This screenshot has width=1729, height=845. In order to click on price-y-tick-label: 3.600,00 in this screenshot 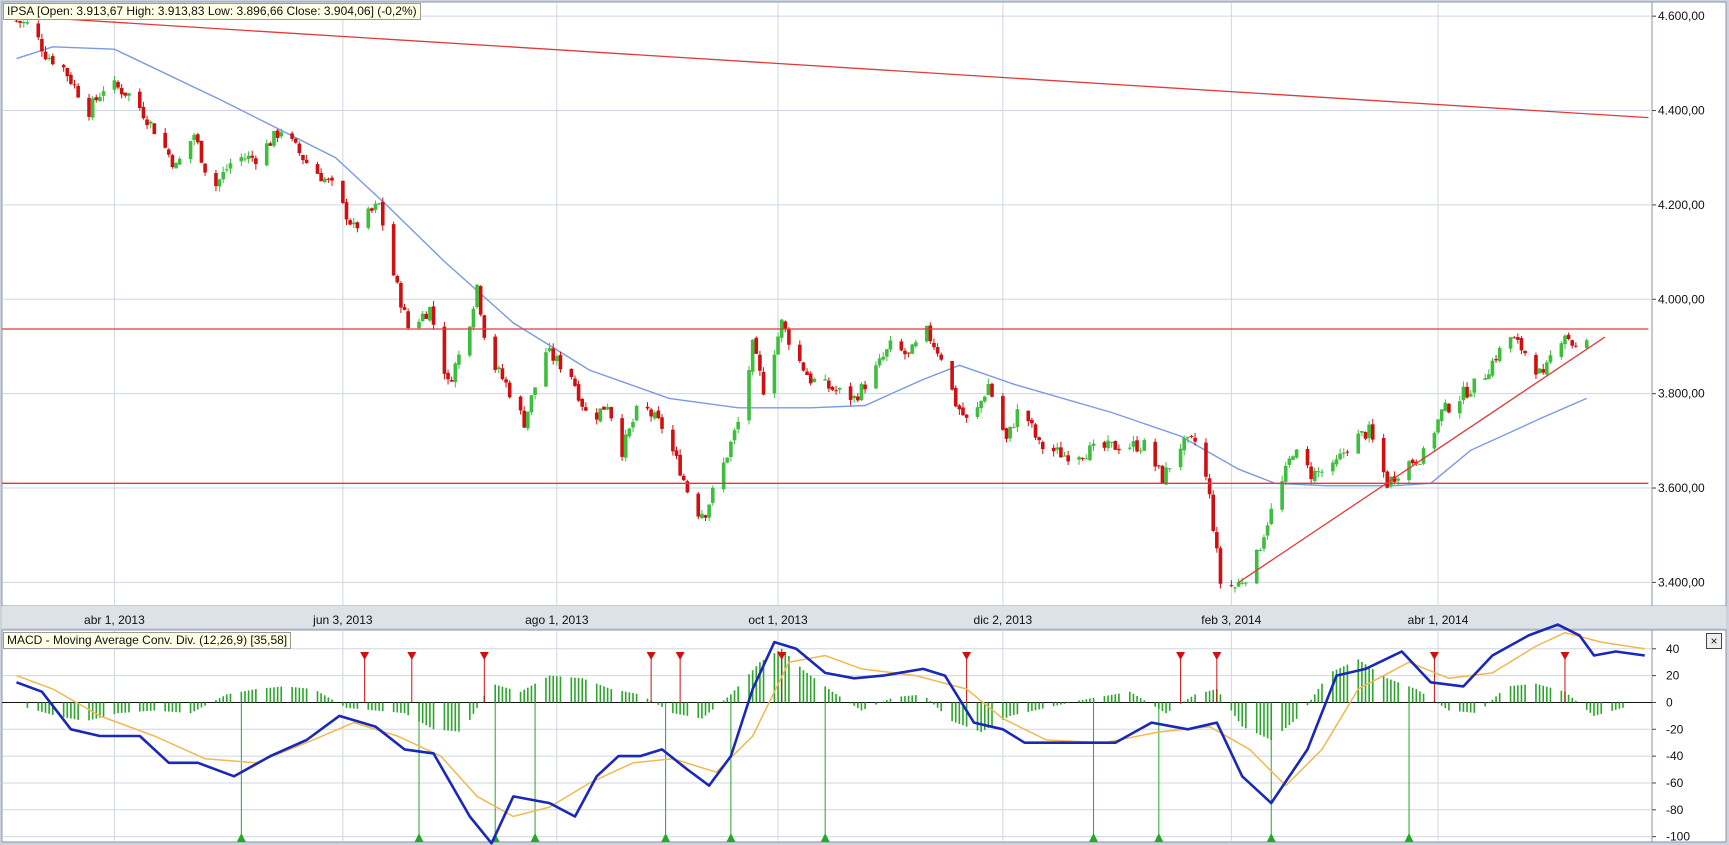, I will do `click(1681, 488)`.